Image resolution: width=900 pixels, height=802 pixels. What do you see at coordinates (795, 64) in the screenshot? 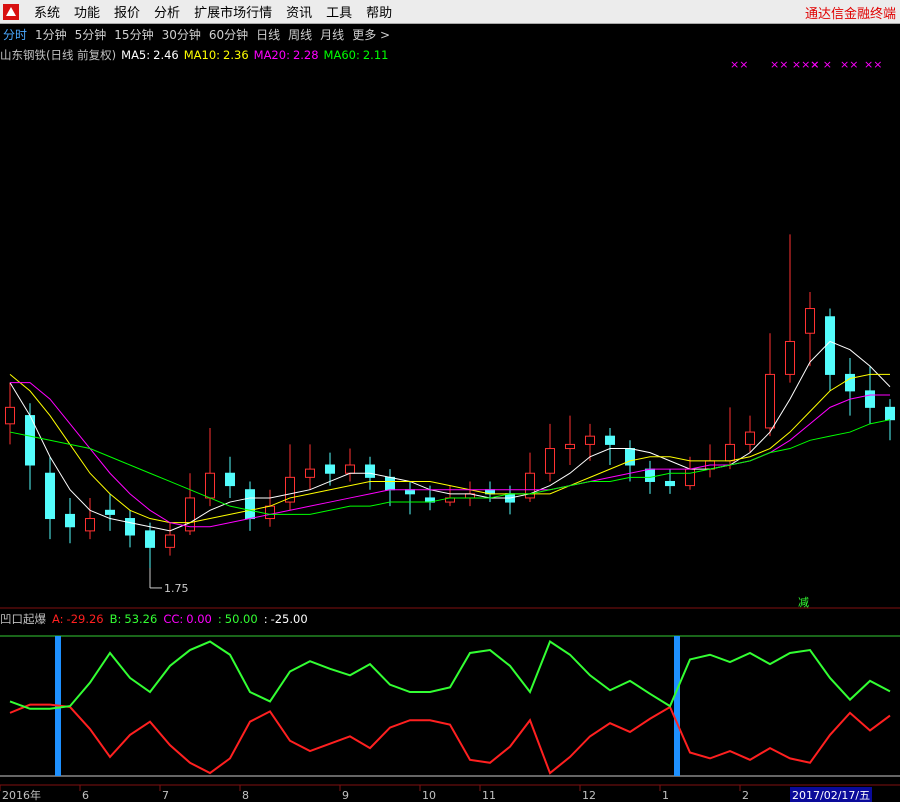
I see `marker: ×× ×××` at bounding box center [795, 64].